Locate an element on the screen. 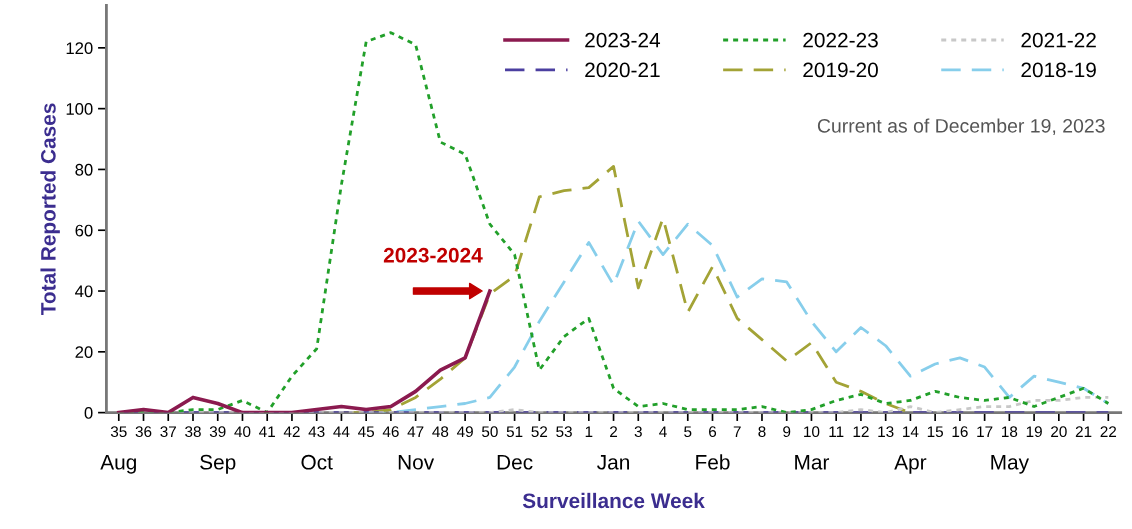  text: Dec is located at coordinates (515, 462).